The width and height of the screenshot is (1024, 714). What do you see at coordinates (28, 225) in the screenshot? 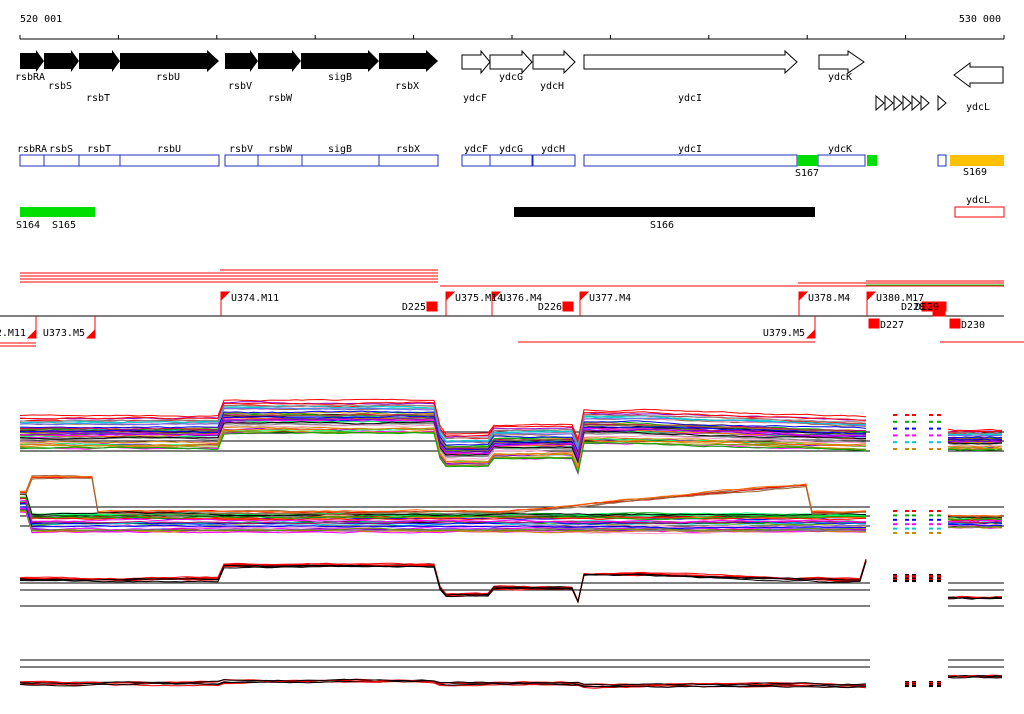
I see `segment-label-s164: S164` at bounding box center [28, 225].